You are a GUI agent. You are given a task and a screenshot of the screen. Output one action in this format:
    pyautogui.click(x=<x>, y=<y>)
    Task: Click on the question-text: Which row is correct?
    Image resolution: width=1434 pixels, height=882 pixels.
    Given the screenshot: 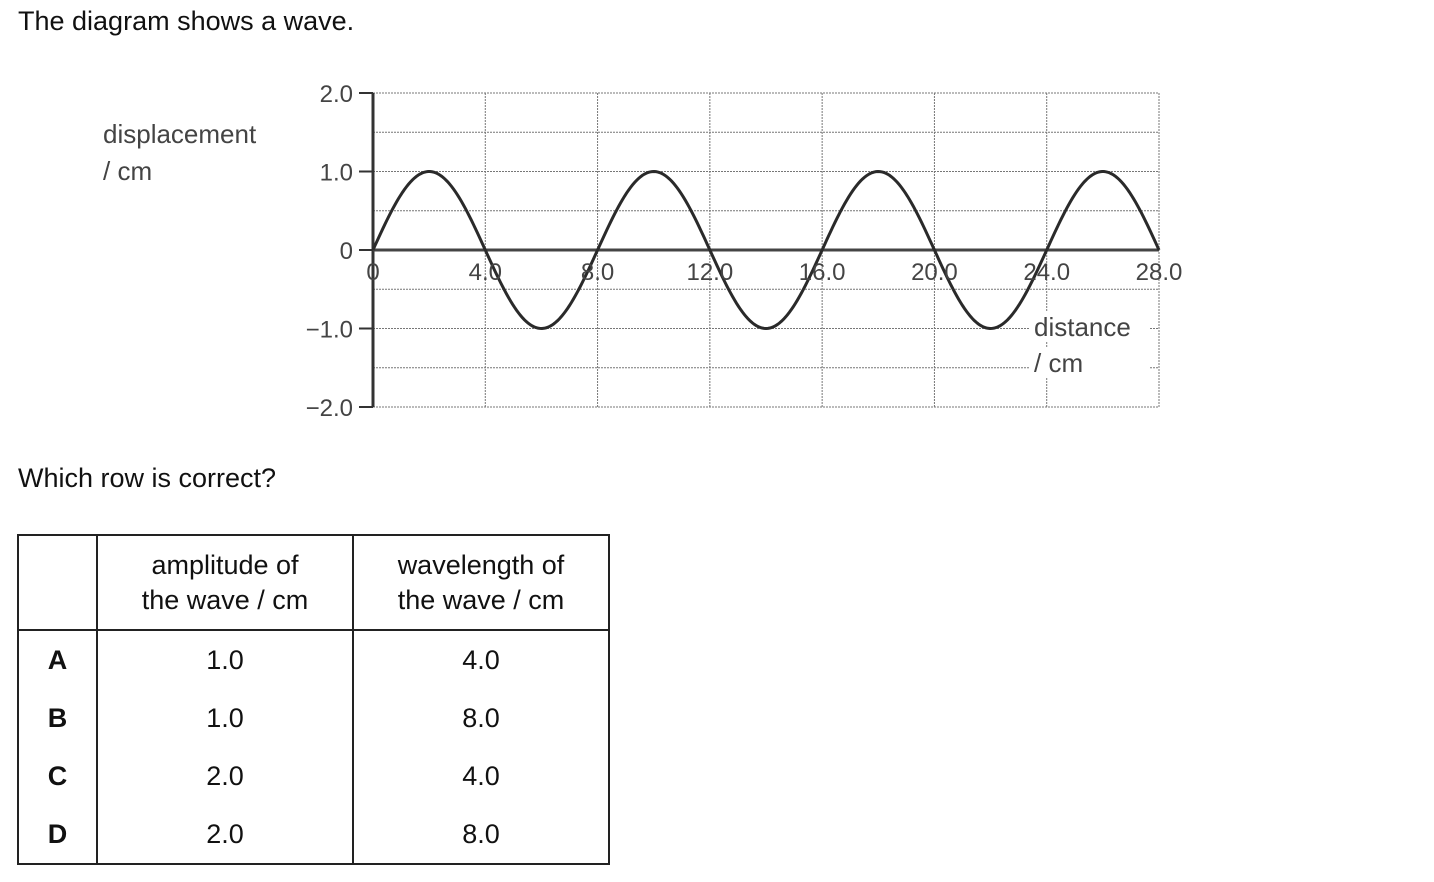 What is the action you would take?
    pyautogui.click(x=147, y=478)
    